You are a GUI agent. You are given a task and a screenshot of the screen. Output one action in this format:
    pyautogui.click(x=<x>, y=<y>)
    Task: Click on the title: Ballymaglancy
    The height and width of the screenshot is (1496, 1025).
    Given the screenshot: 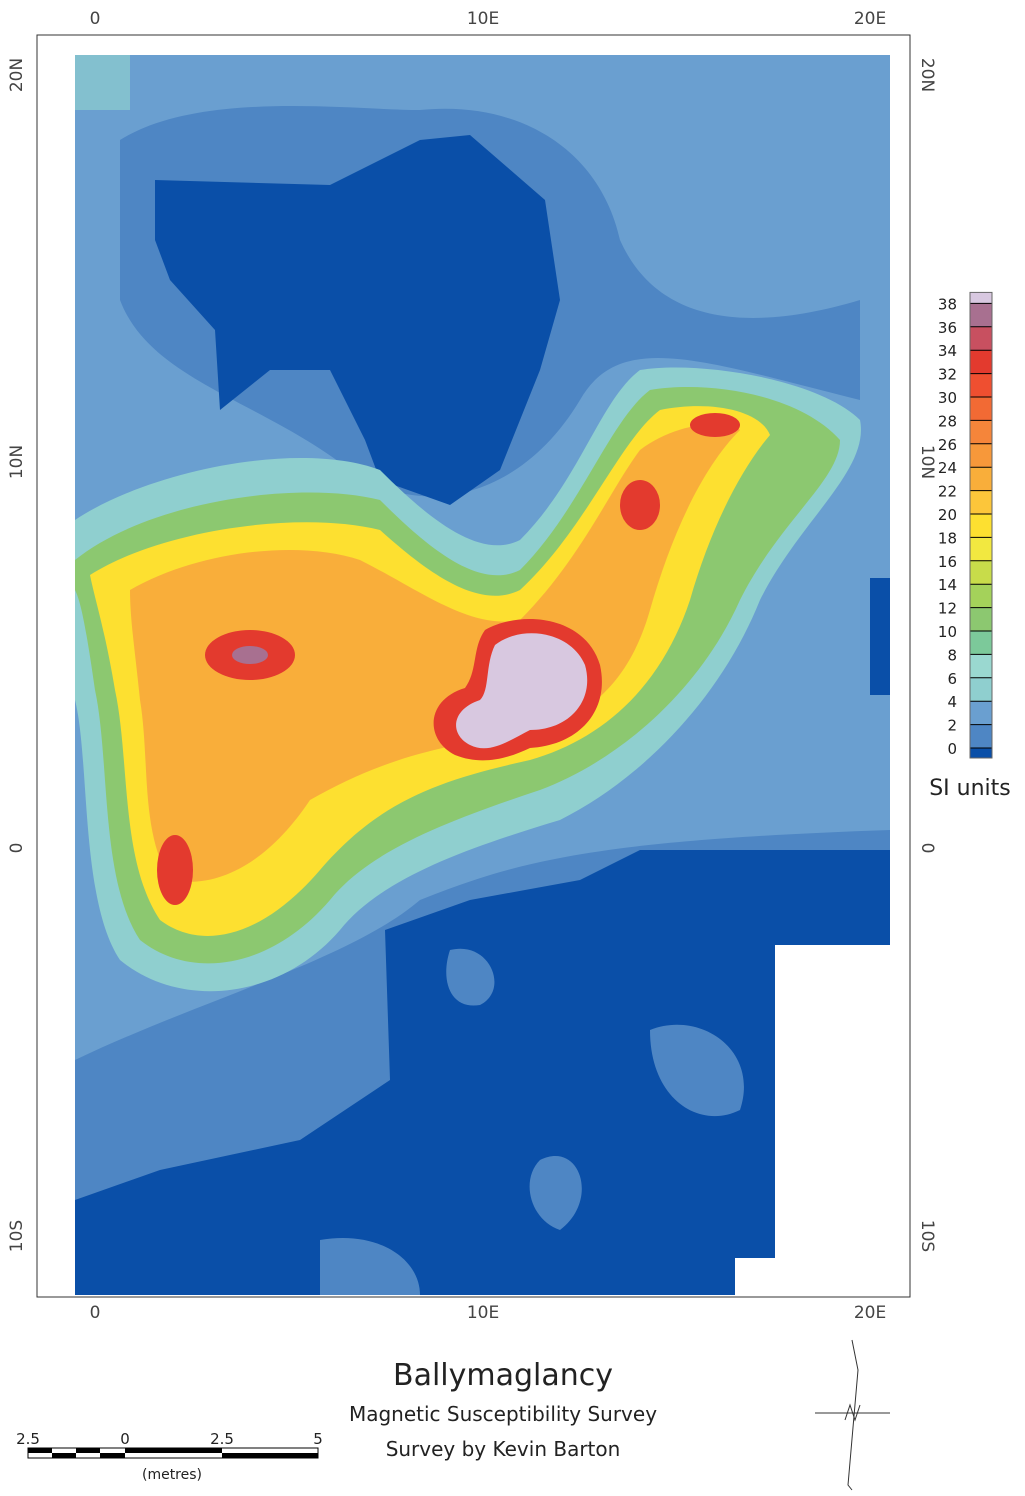 What is the action you would take?
    pyautogui.click(x=503, y=1375)
    